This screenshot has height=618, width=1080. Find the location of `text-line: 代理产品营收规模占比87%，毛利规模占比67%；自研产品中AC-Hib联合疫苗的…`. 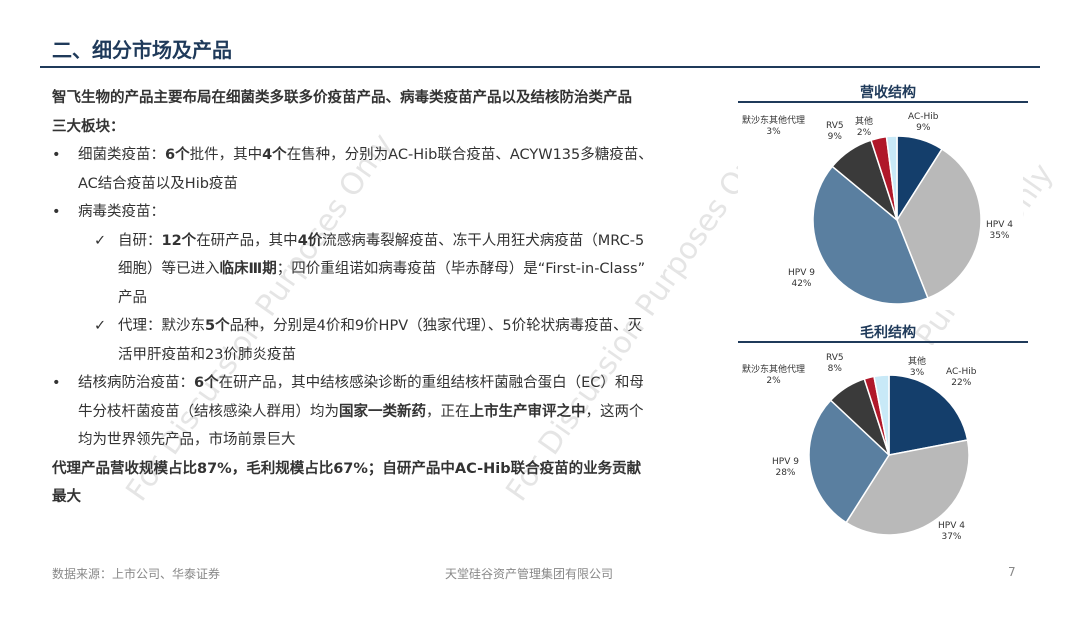

text-line: 代理产品营收规模占比87%，毛利规模占比67%；自研产品中AC-Hib联合疫苗的… is located at coordinates (382, 469).